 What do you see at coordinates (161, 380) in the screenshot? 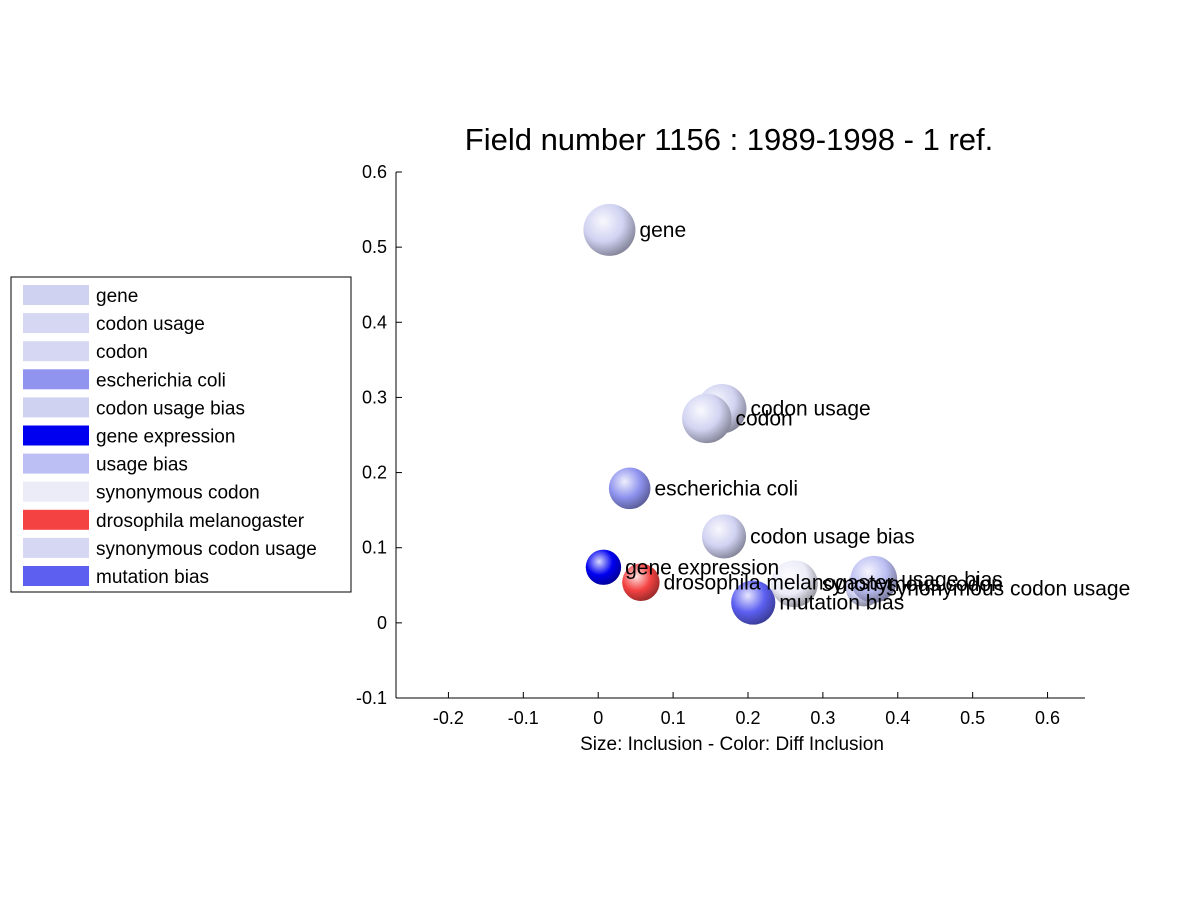
I see `legend-label: escherichia coli` at bounding box center [161, 380].